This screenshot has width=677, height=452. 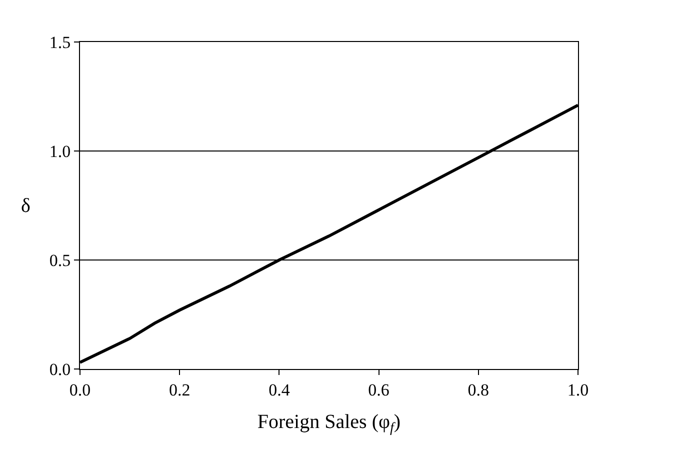 What do you see at coordinates (80, 390) in the screenshot?
I see `x-tick-label: 0.0` at bounding box center [80, 390].